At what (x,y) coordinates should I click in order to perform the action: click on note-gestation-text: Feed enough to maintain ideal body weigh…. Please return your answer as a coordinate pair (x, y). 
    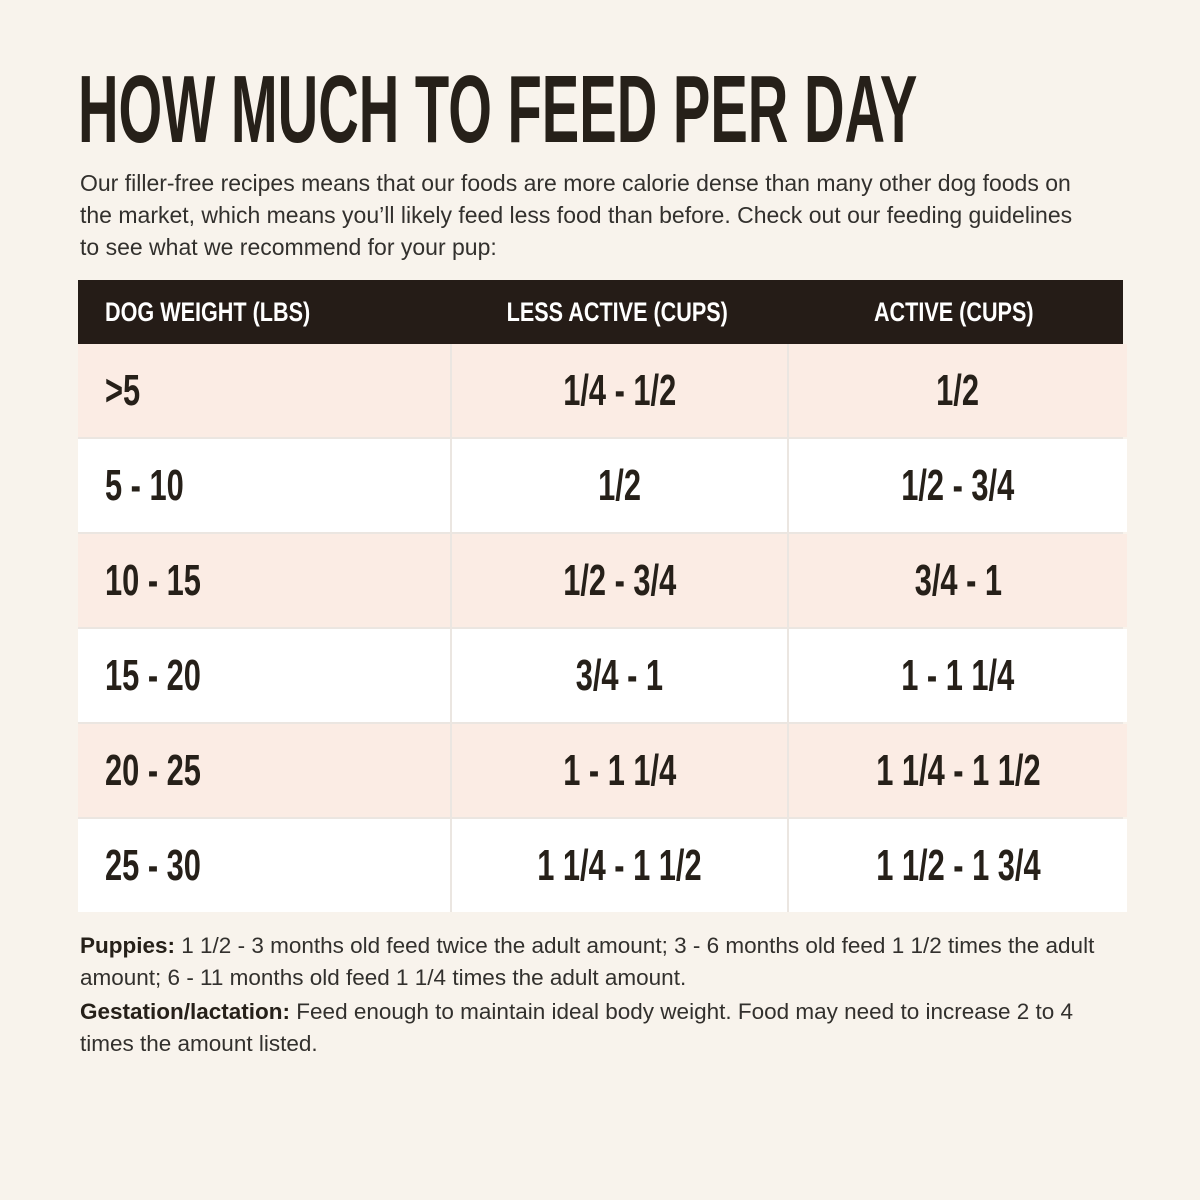
    Looking at the image, I should click on (577, 1027).